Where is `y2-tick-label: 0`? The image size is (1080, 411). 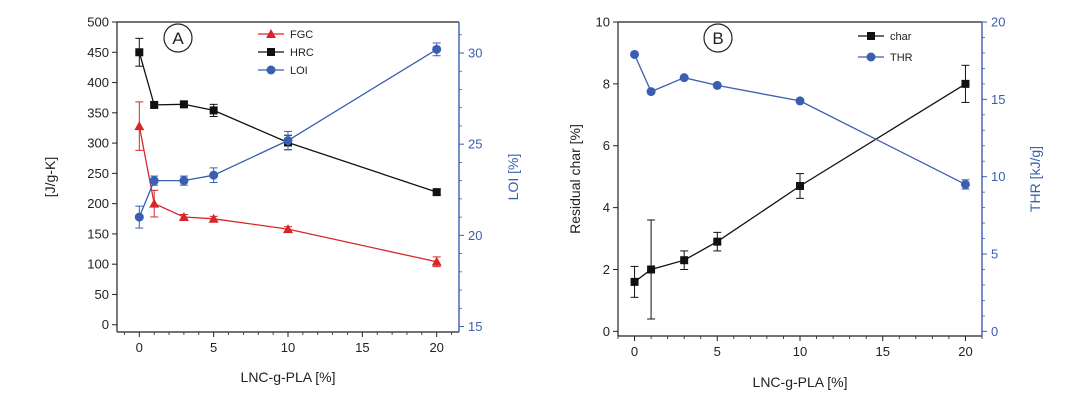 y2-tick-label: 0 is located at coordinates (994, 331).